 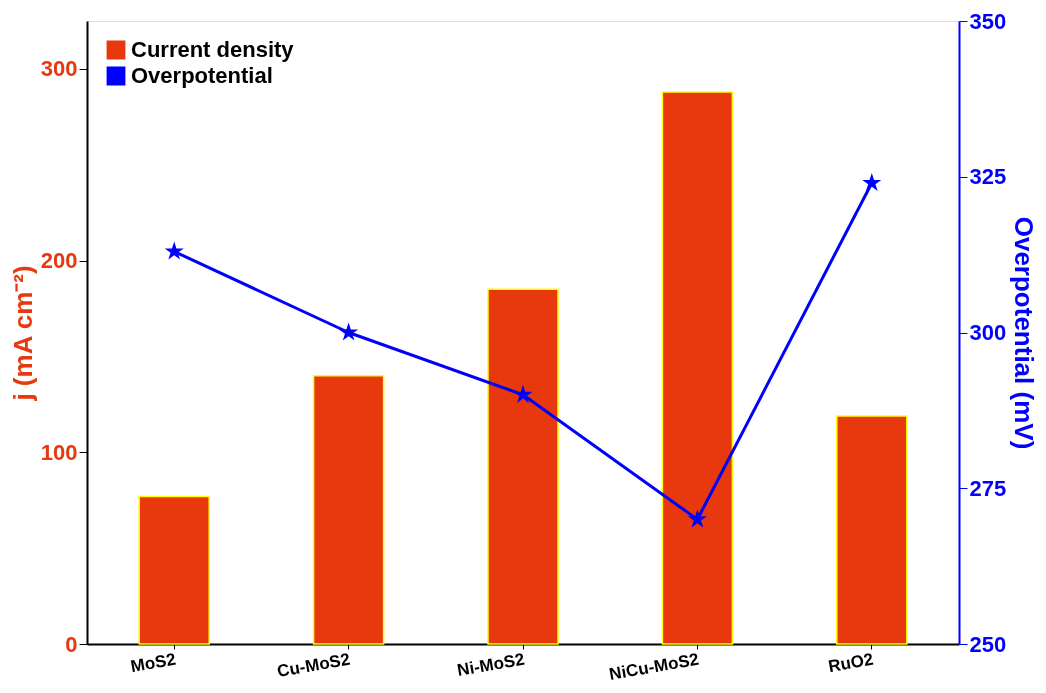 What do you see at coordinates (313, 665) in the screenshot?
I see `x-tick-label: Cu-MoS2` at bounding box center [313, 665].